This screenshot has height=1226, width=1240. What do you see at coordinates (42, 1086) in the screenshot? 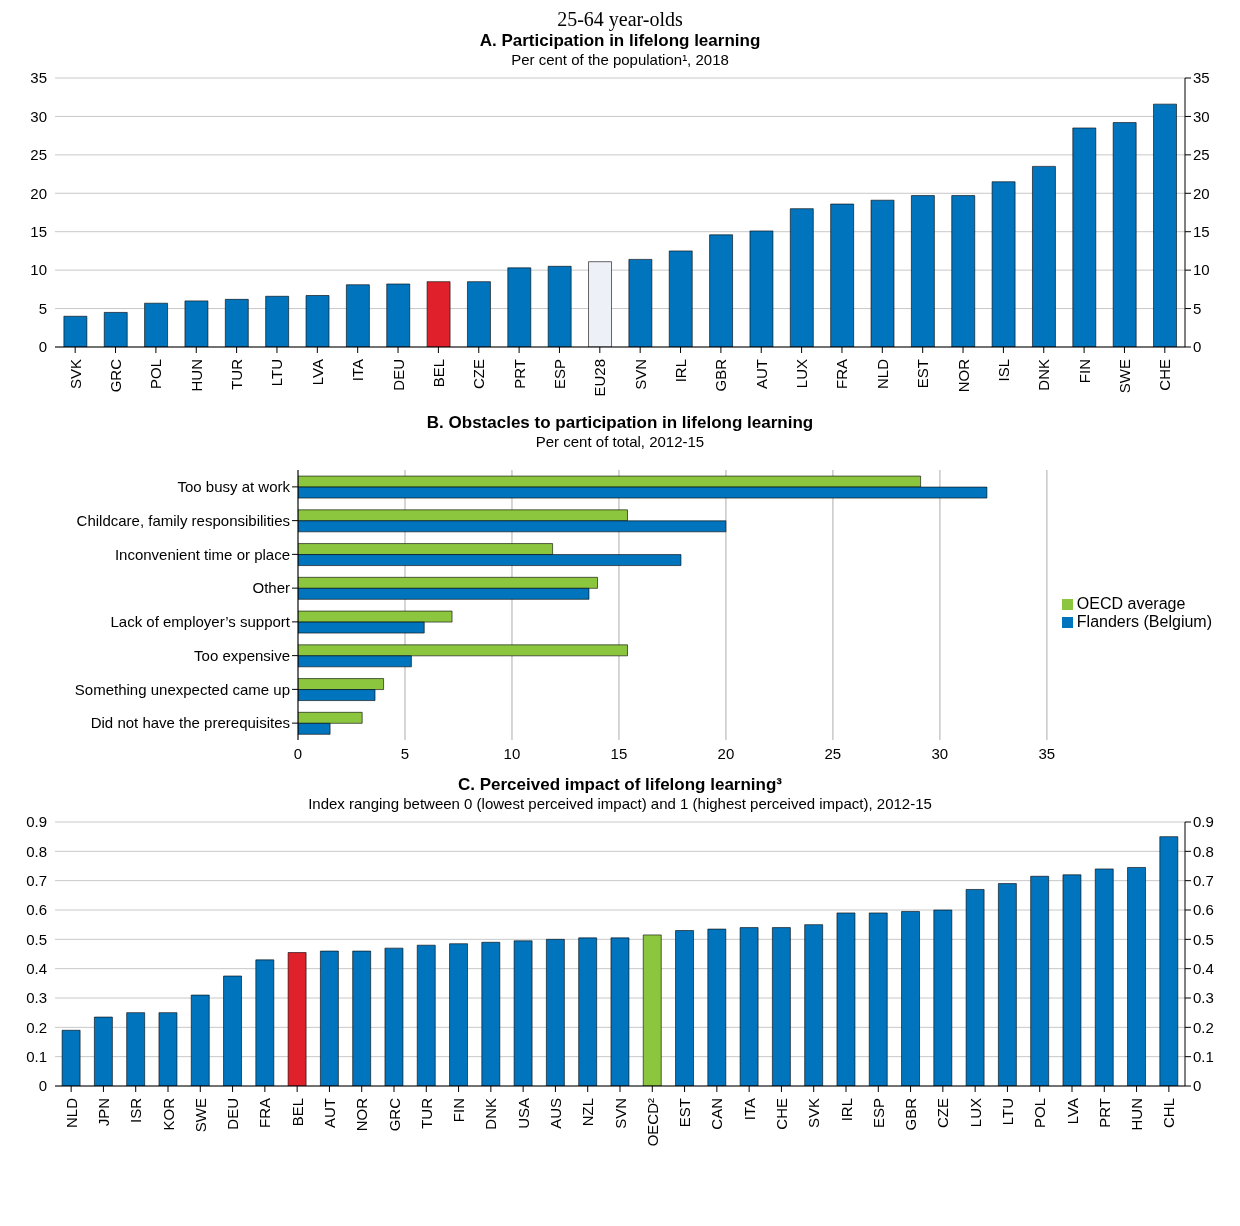
I see `y-tick-label: 0` at bounding box center [42, 1086].